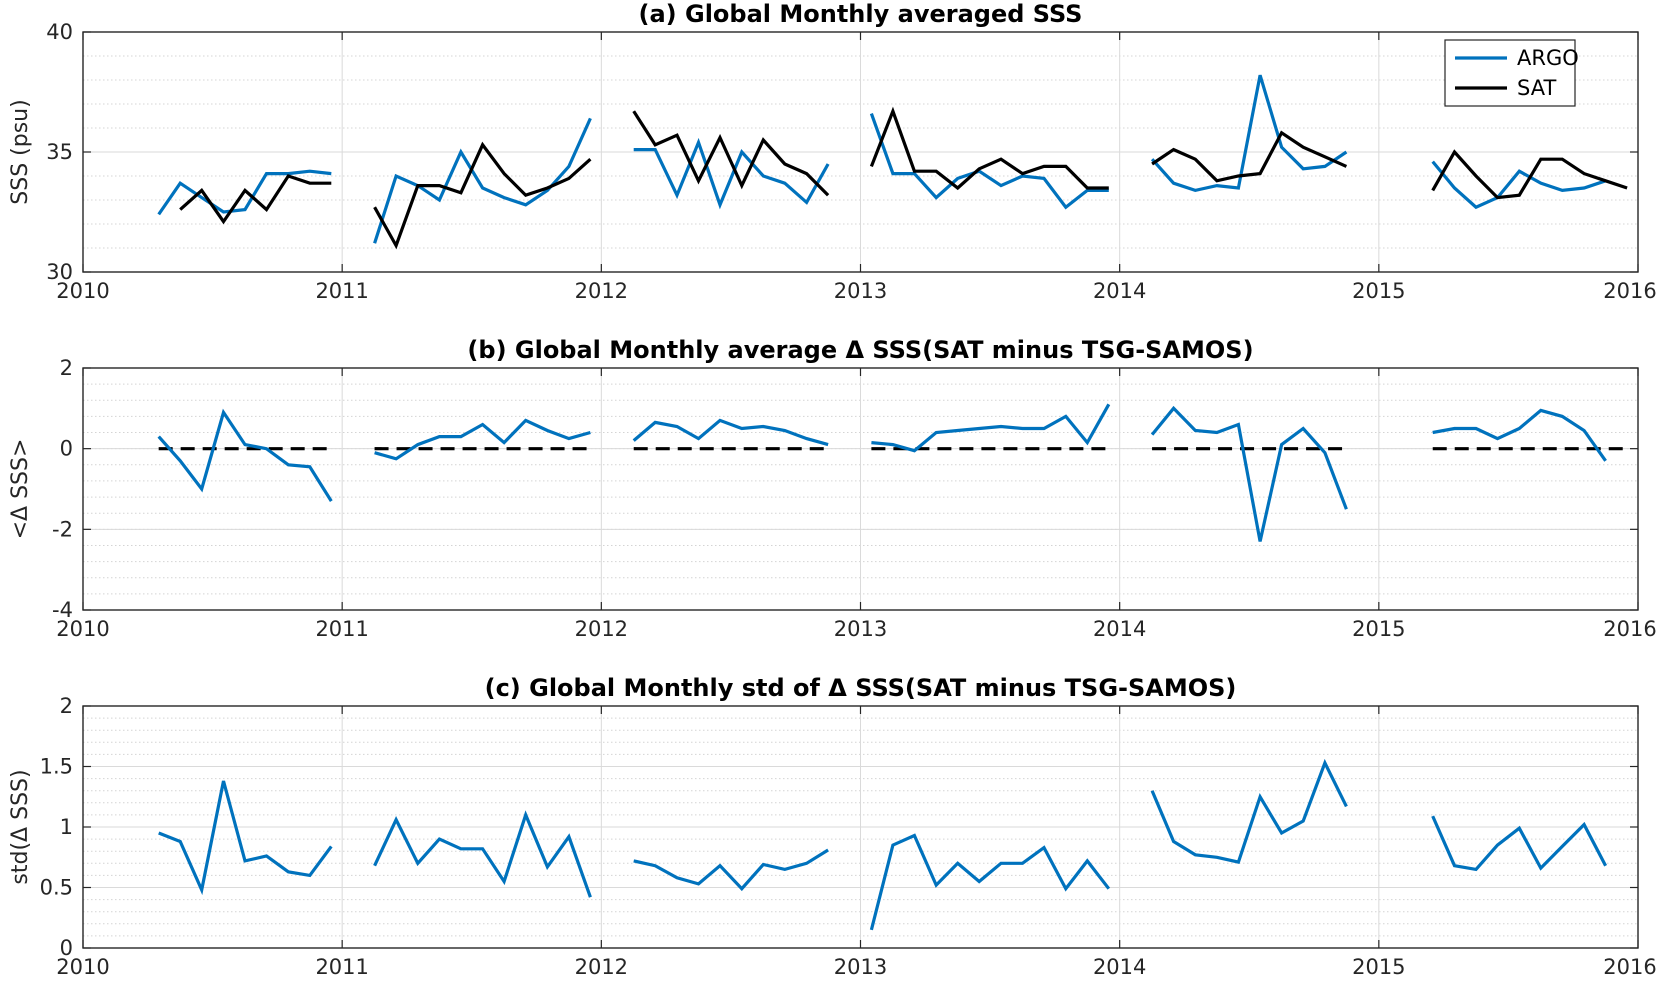 This screenshot has height=982, width=1664. What do you see at coordinates (1629, 291) in the screenshot?
I see `x-tick-label-a: 2016` at bounding box center [1629, 291].